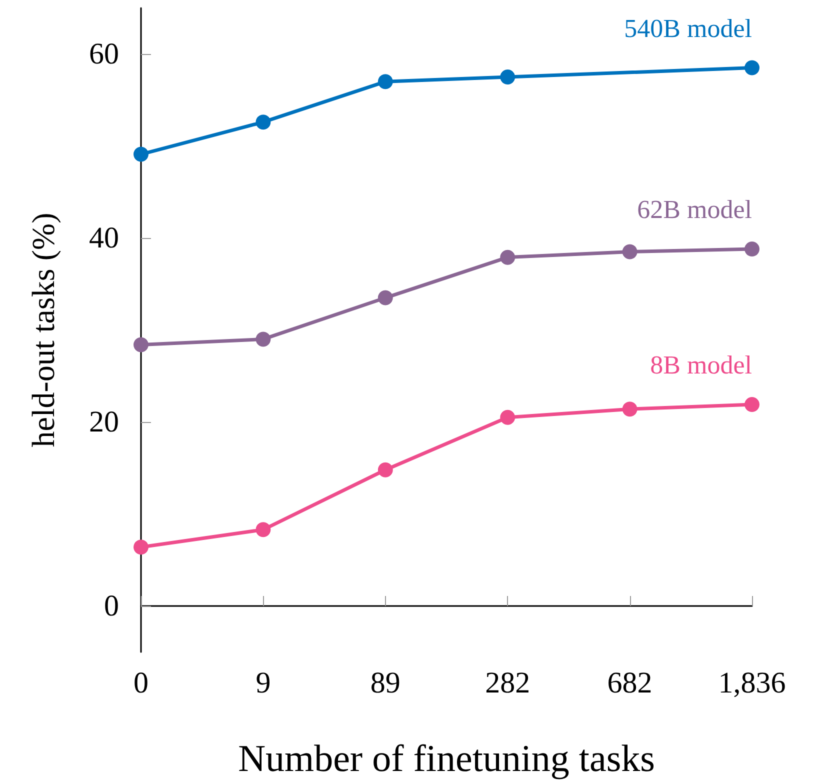 The height and width of the screenshot is (783, 833). What do you see at coordinates (507, 683) in the screenshot?
I see `x-tick-label: 282` at bounding box center [507, 683].